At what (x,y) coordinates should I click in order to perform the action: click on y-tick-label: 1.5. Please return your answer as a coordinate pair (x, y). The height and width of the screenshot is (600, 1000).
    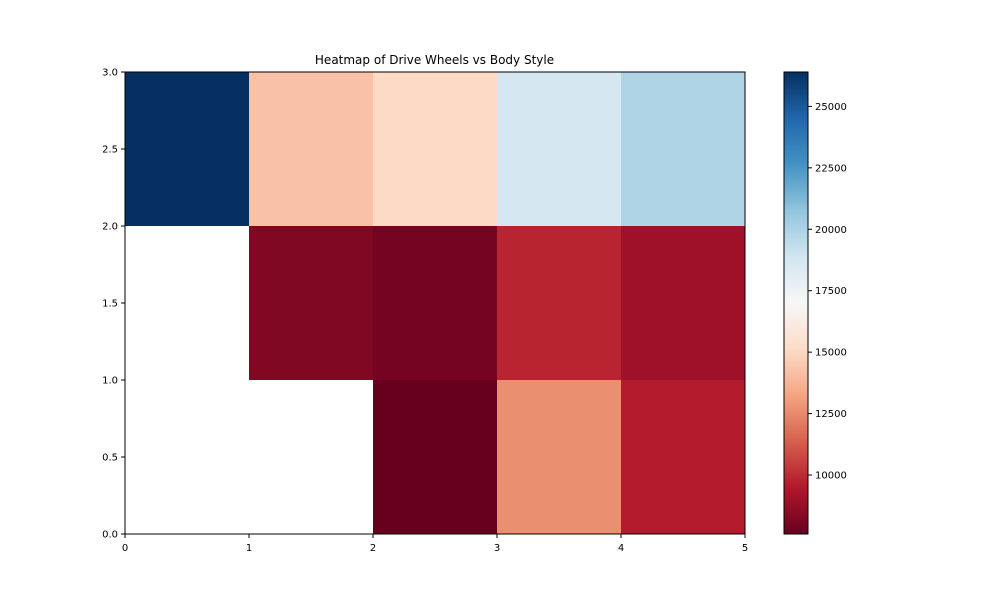
    Looking at the image, I should click on (110, 304).